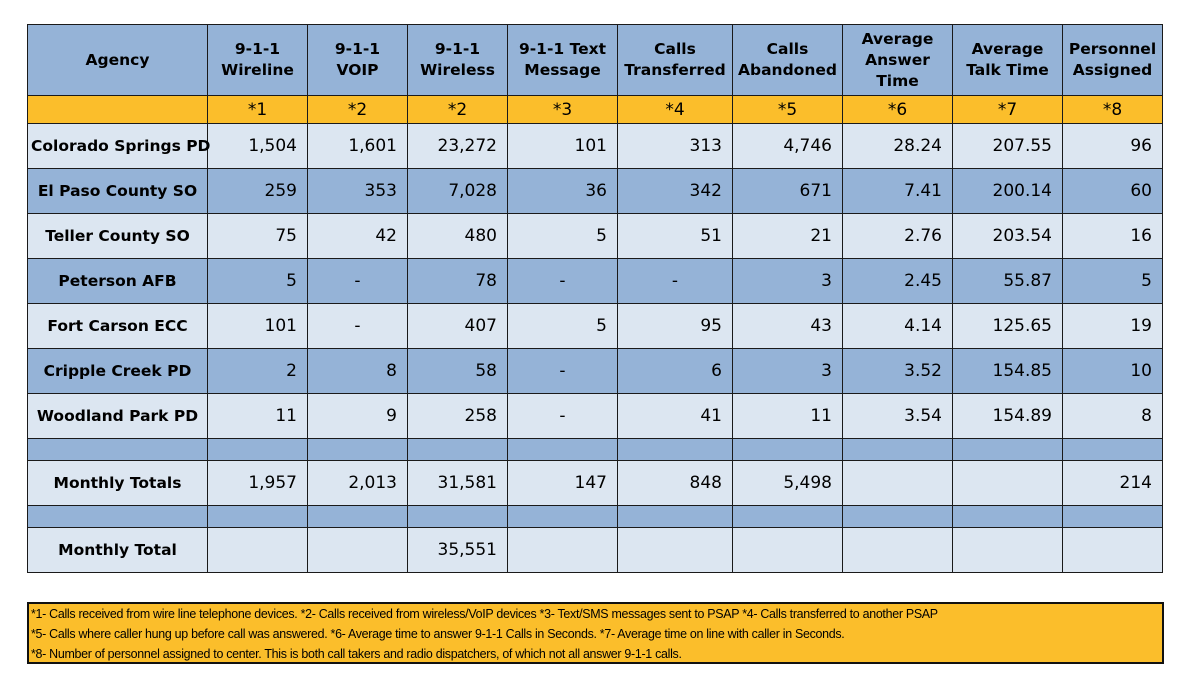 Image resolution: width=1200 pixels, height=694 pixels. What do you see at coordinates (897, 191) in the screenshot?
I see `value-cell: 7.41` at bounding box center [897, 191].